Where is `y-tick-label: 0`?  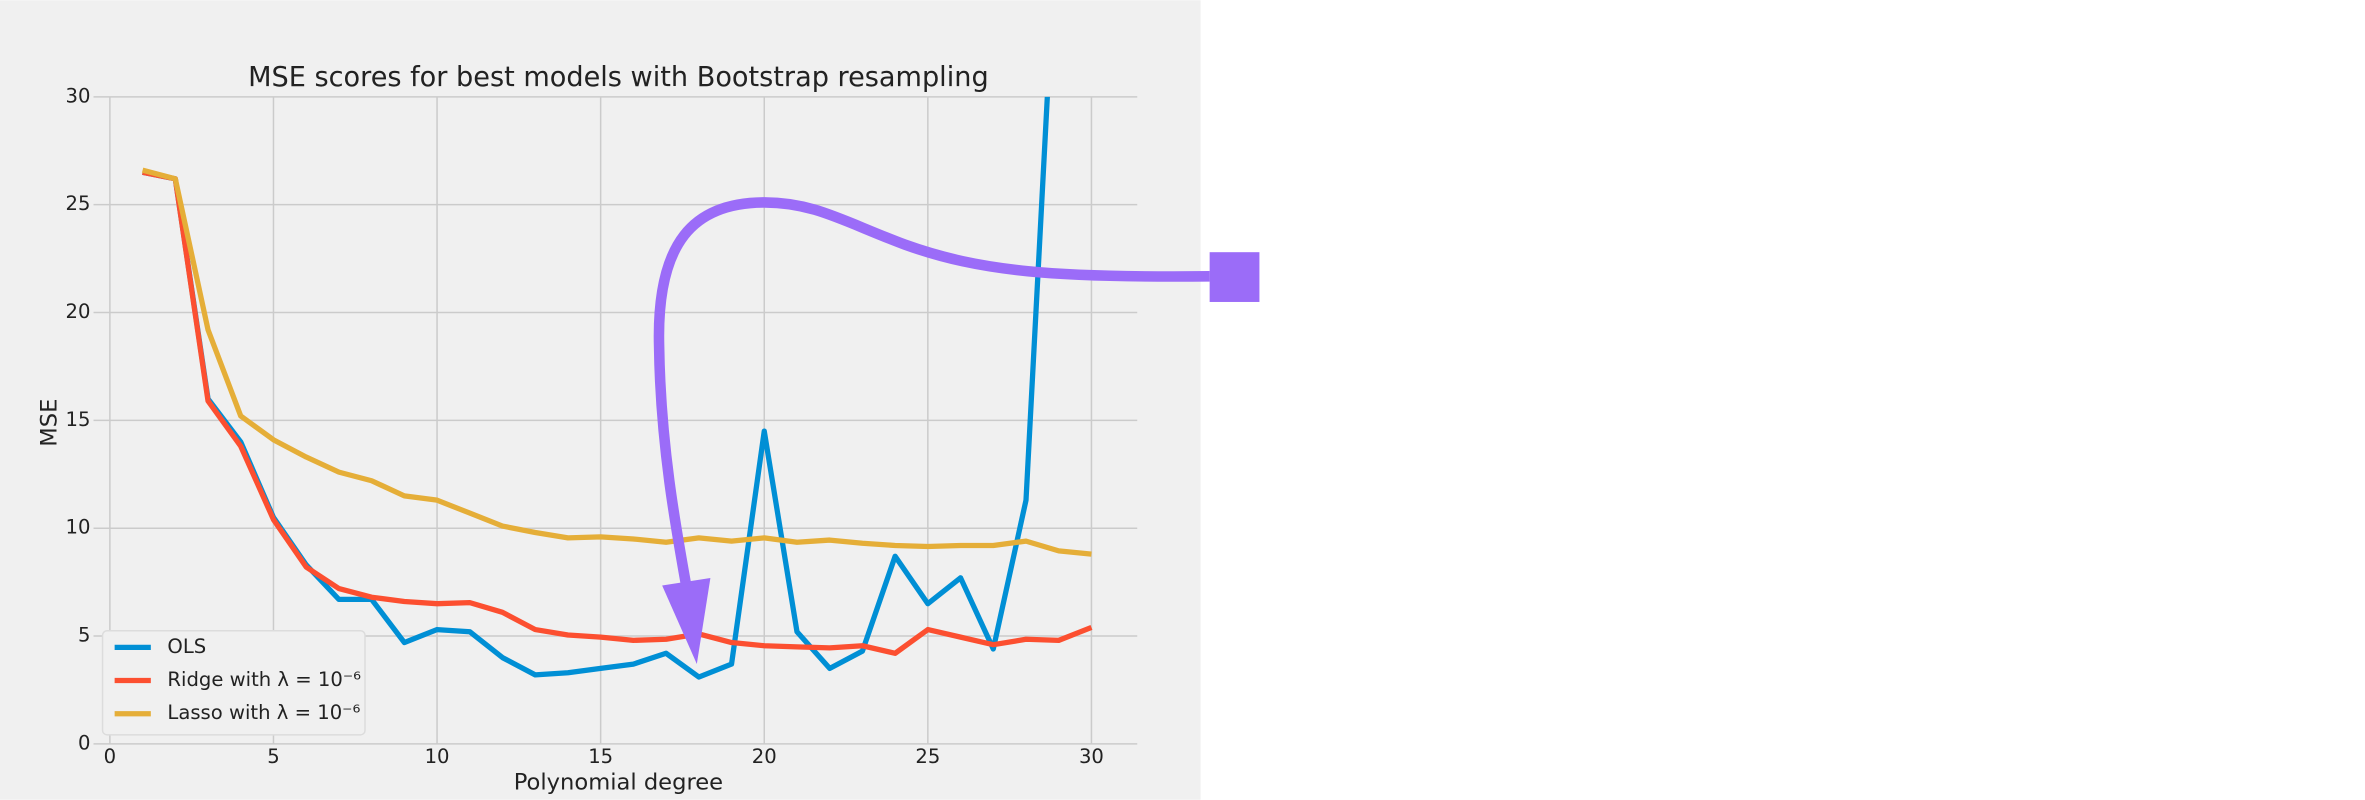 y-tick-label: 0 is located at coordinates (84, 742).